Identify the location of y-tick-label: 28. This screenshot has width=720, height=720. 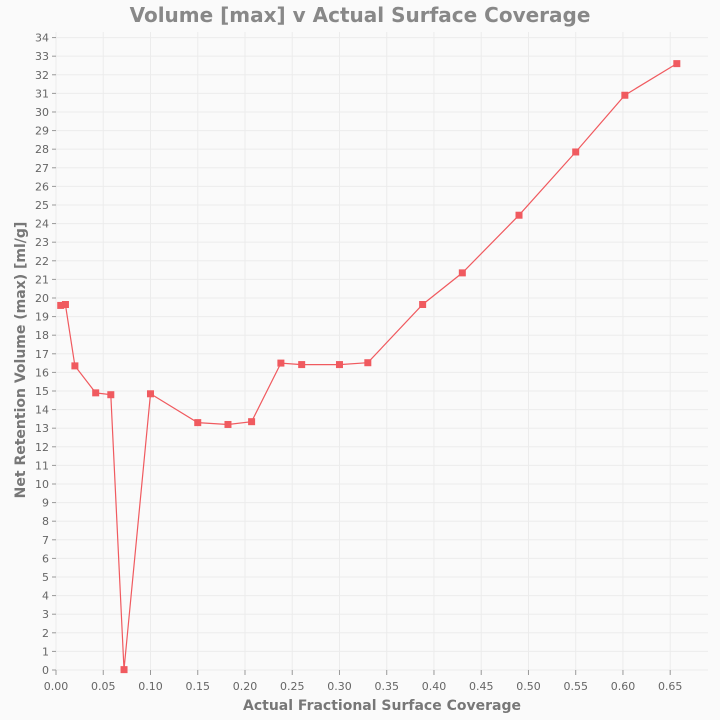
(42, 149).